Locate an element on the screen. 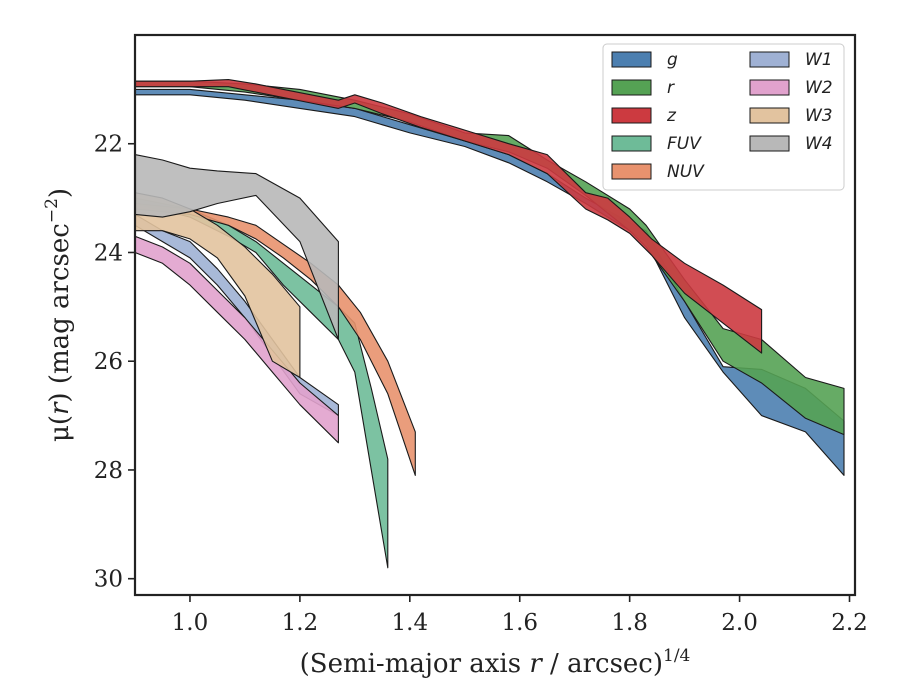 Image resolution: width=900 pixels, height=700 pixels. x-tick-label: 1.6 is located at coordinates (519, 623).